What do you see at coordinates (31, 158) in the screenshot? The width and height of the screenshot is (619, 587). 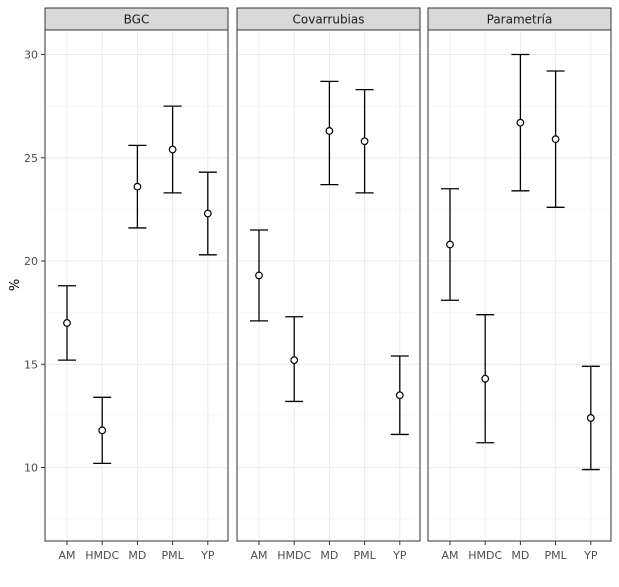 I see `y-tick-label: 25` at bounding box center [31, 158].